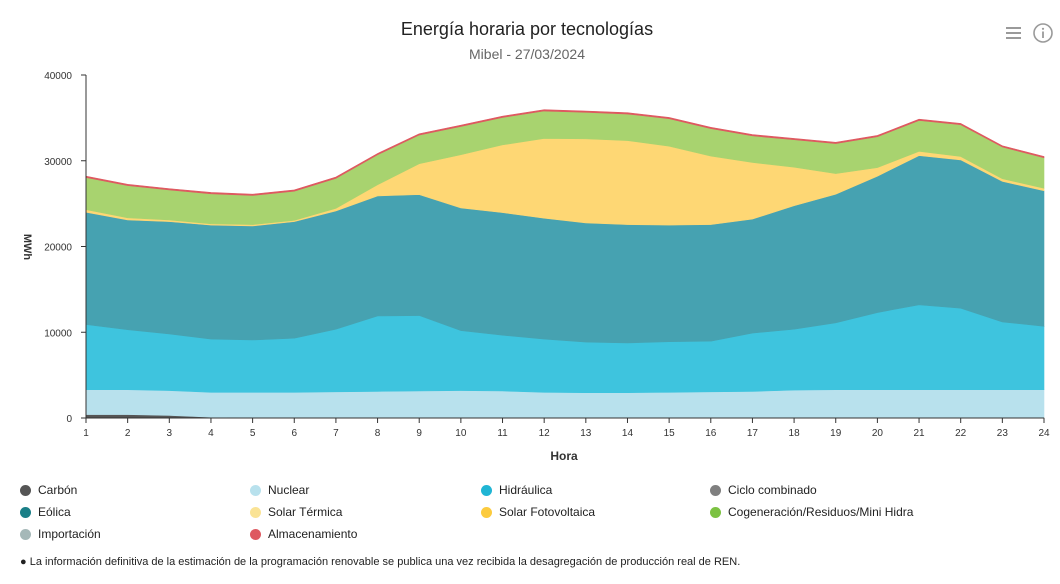  What do you see at coordinates (772, 490) in the screenshot?
I see `legend-label: Ciclo combinado` at bounding box center [772, 490].